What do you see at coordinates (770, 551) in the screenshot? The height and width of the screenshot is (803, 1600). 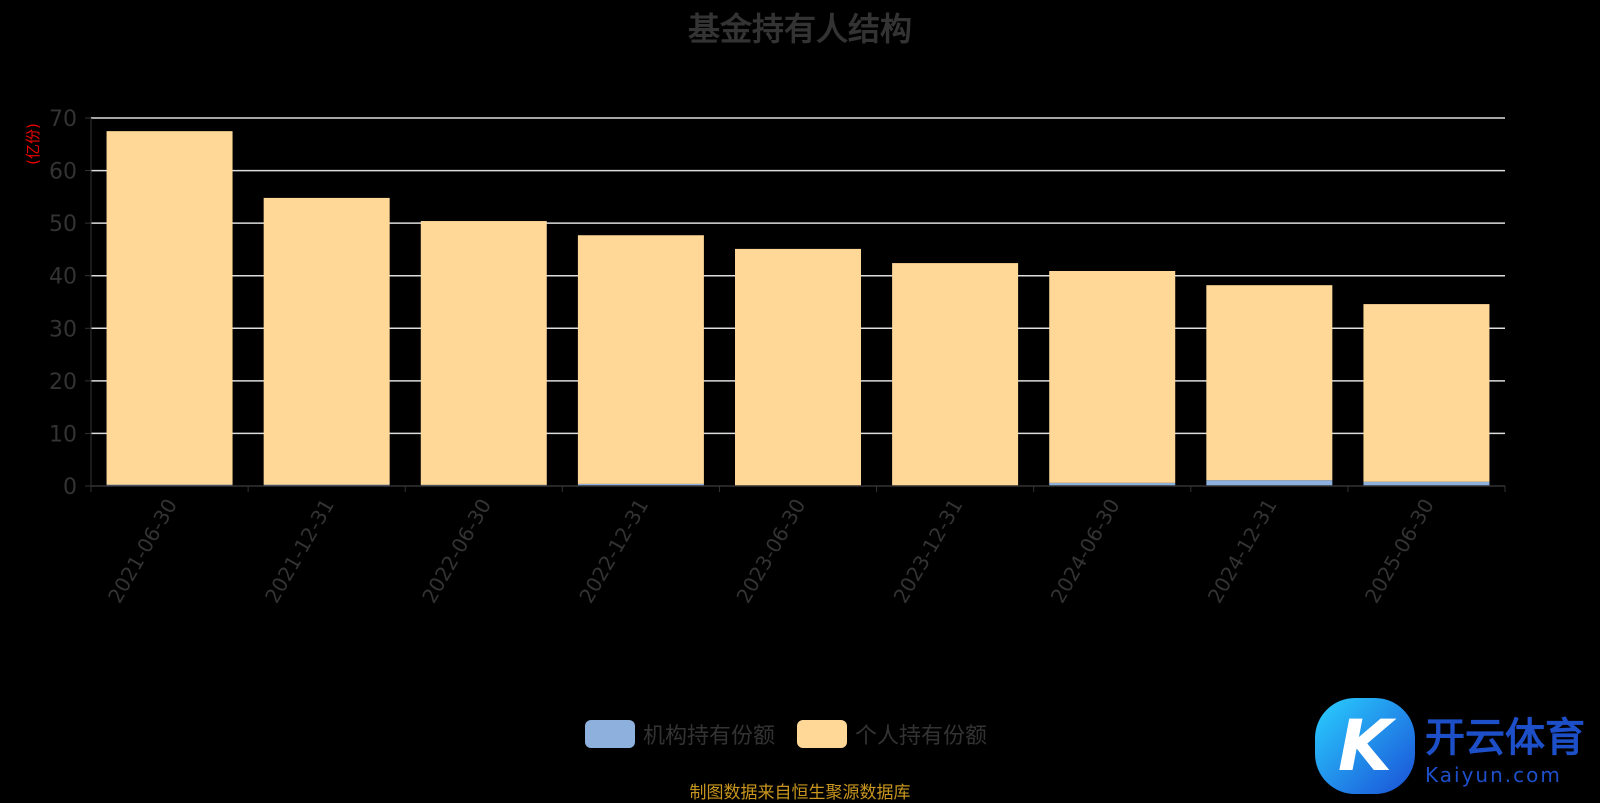 I see `x-tick-label: 2023-06-30` at bounding box center [770, 551].